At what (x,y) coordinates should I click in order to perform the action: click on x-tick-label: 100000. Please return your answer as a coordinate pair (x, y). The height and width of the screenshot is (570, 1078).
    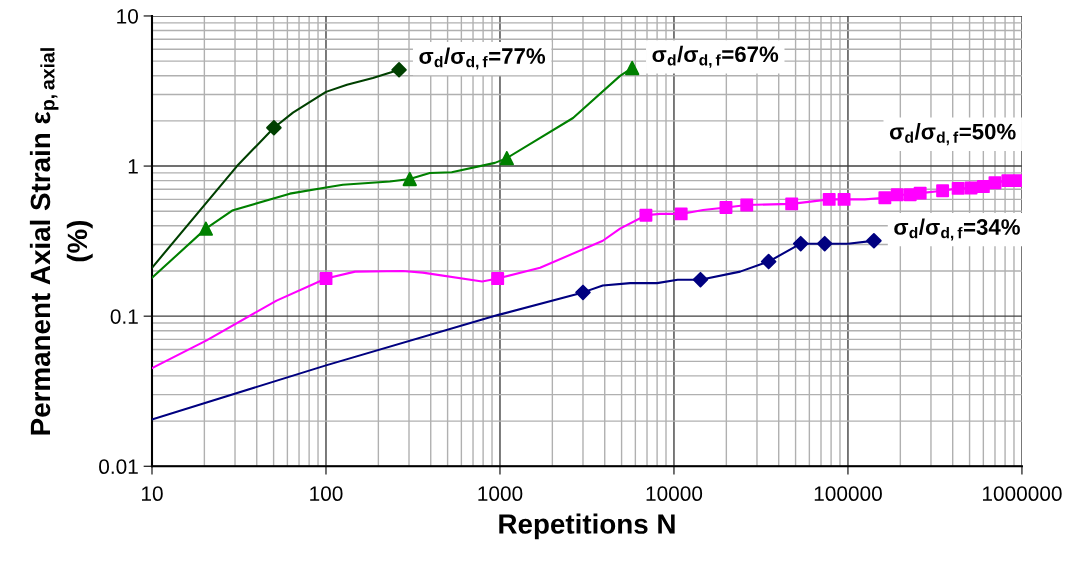
    Looking at the image, I should click on (848, 494).